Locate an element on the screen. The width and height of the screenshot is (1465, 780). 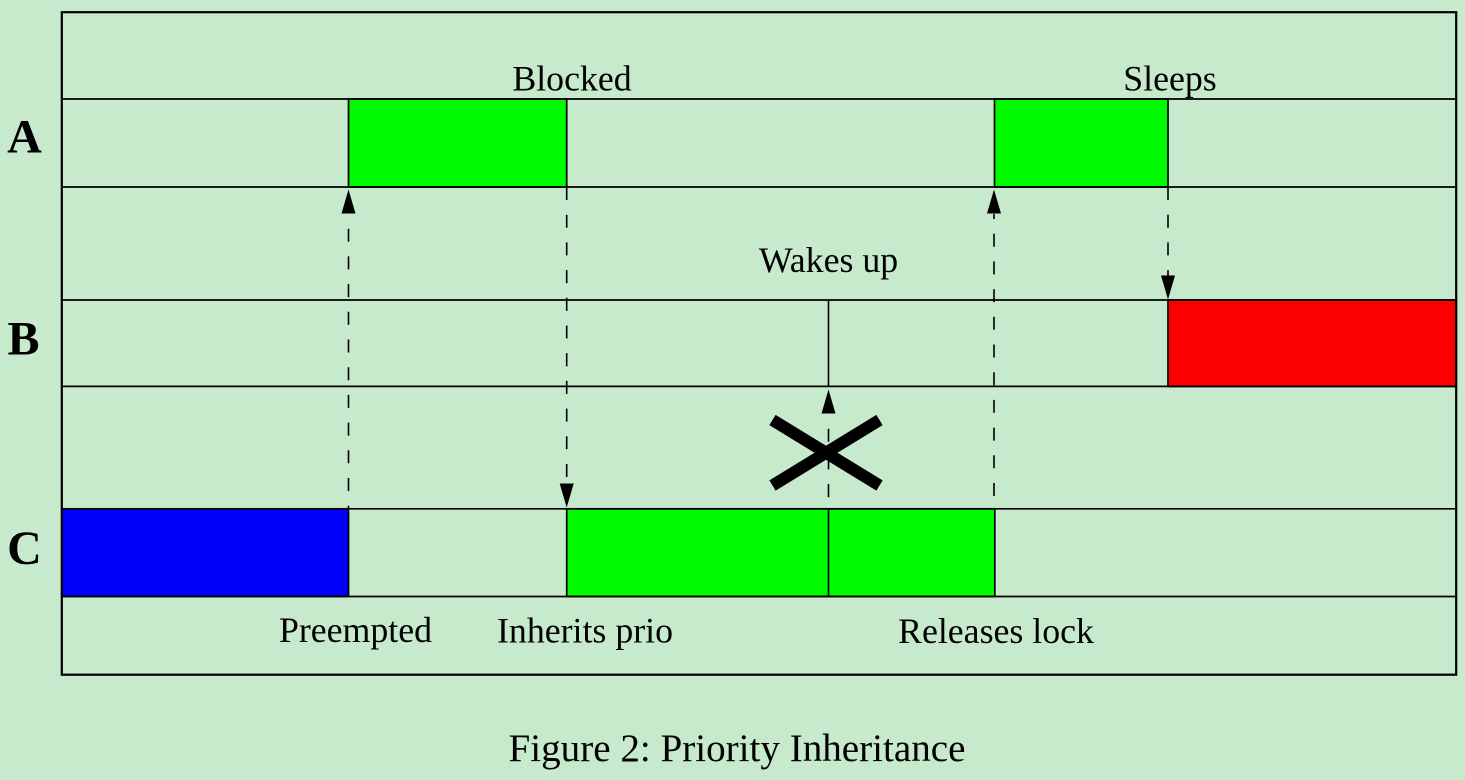
svg-text: A is located at coordinates (24, 137).